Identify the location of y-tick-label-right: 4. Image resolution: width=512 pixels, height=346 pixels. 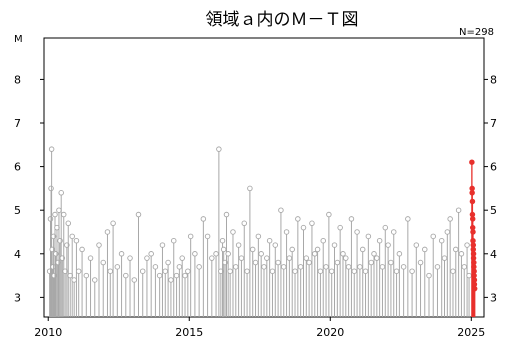
(493, 254).